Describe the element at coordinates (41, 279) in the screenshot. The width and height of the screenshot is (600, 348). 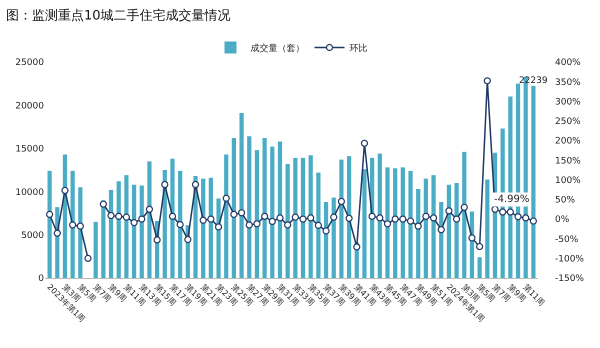
I see `y-tick-label: 0` at that location.